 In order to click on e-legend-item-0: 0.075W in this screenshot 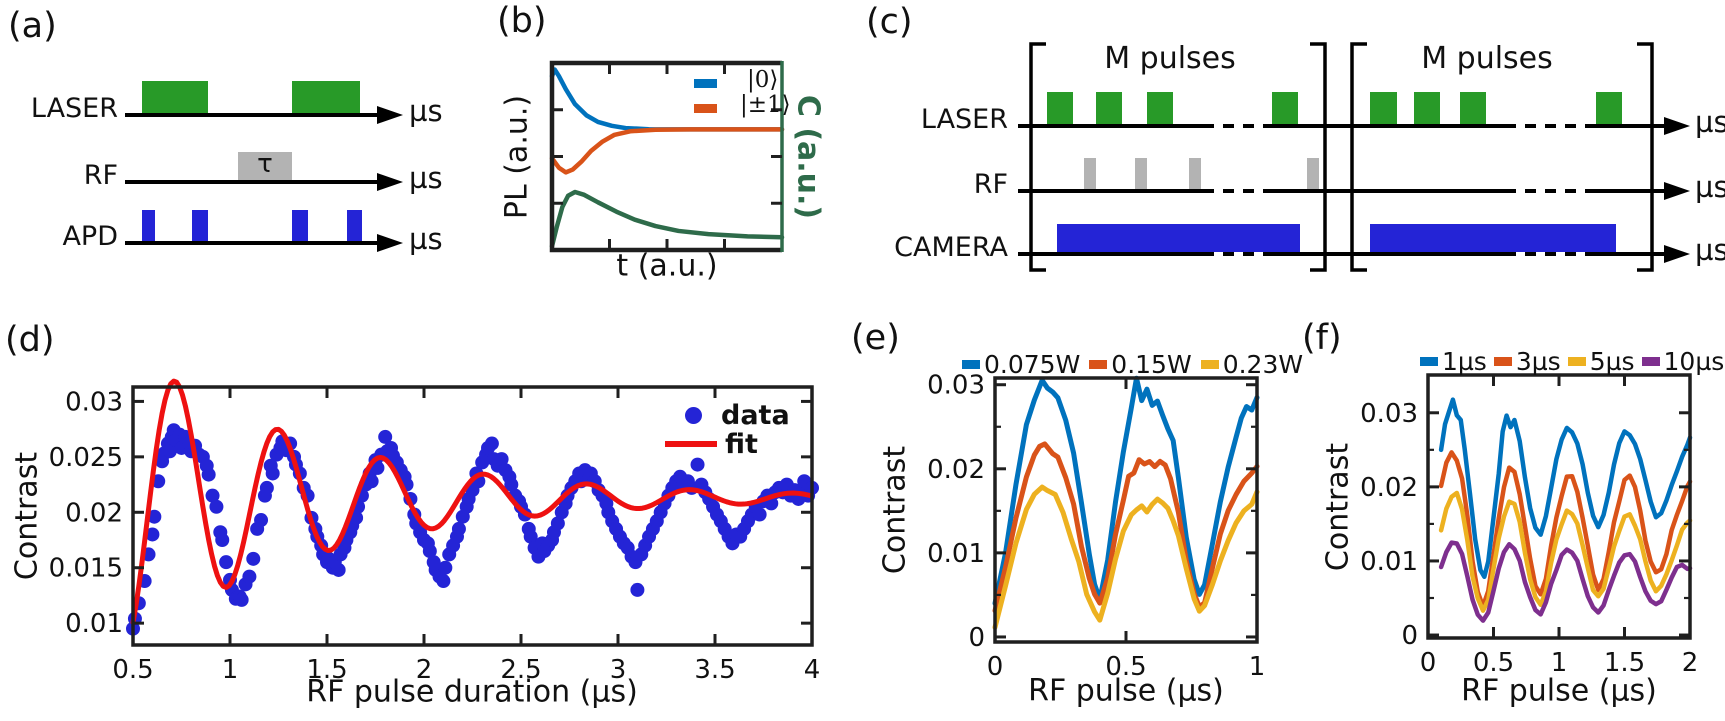, I will do `click(1021, 364)`.